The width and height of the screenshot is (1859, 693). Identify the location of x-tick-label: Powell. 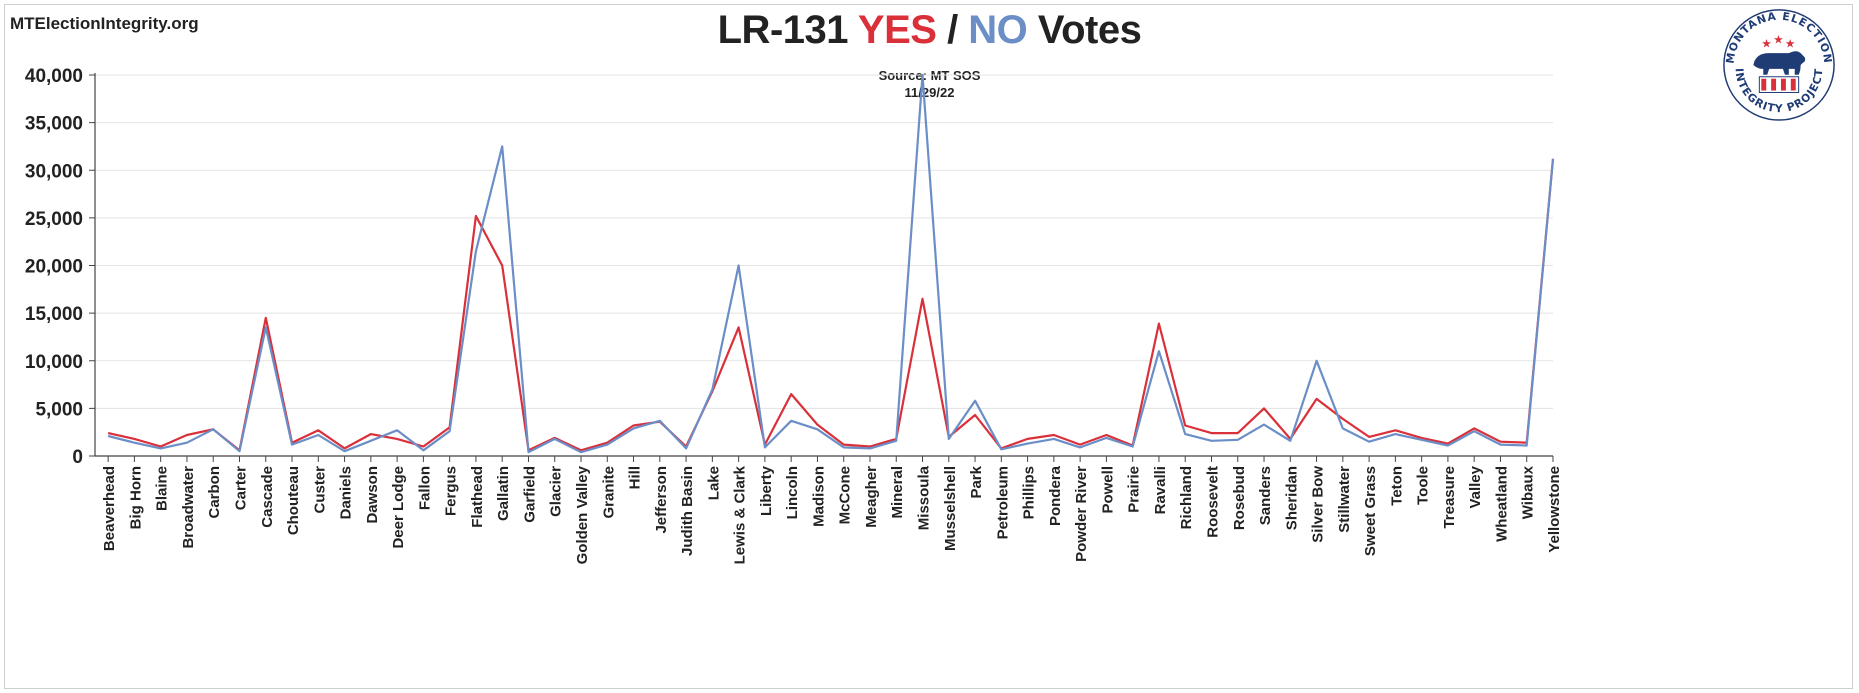
(1107, 490).